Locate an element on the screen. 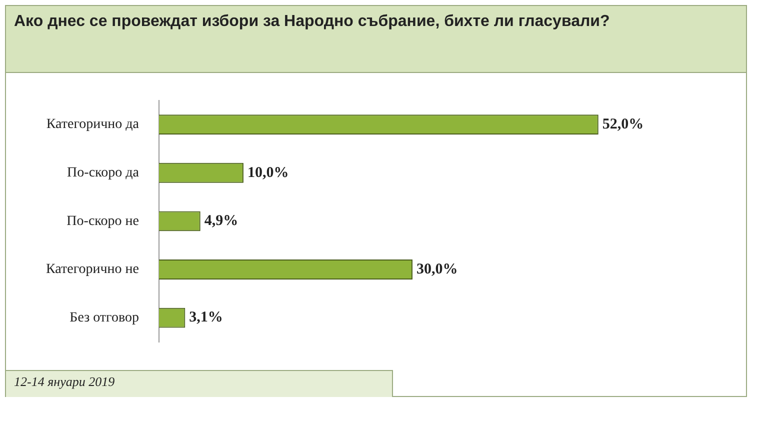 The image size is (768, 441). y-tick-label: По-скоро да is located at coordinates (103, 173).